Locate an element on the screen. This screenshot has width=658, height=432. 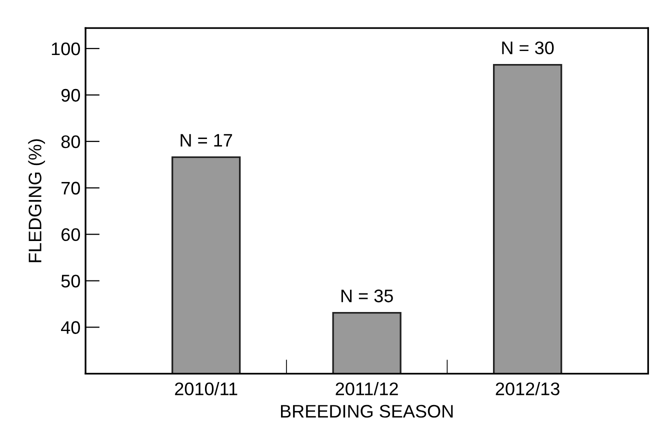
x-tick-label: 2010/11 is located at coordinates (206, 389).